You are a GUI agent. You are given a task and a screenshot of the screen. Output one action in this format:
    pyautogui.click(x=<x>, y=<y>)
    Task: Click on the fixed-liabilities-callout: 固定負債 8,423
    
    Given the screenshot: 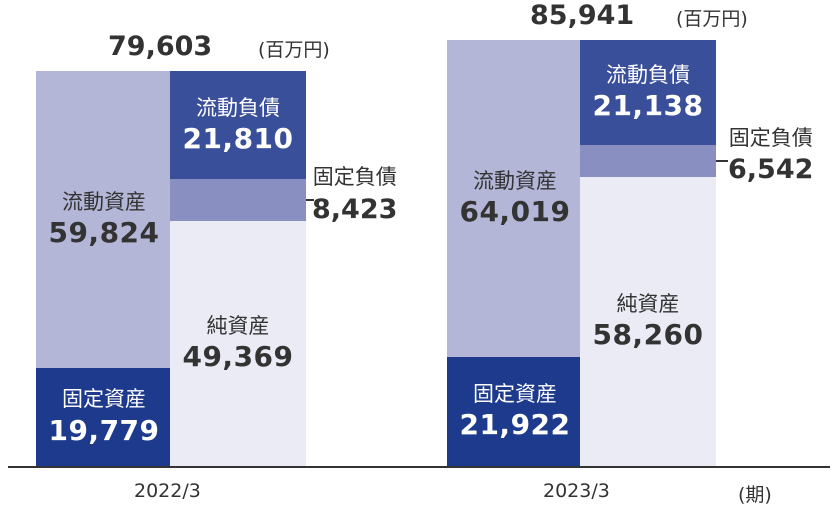 What is the action you would take?
    pyautogui.click(x=354, y=195)
    